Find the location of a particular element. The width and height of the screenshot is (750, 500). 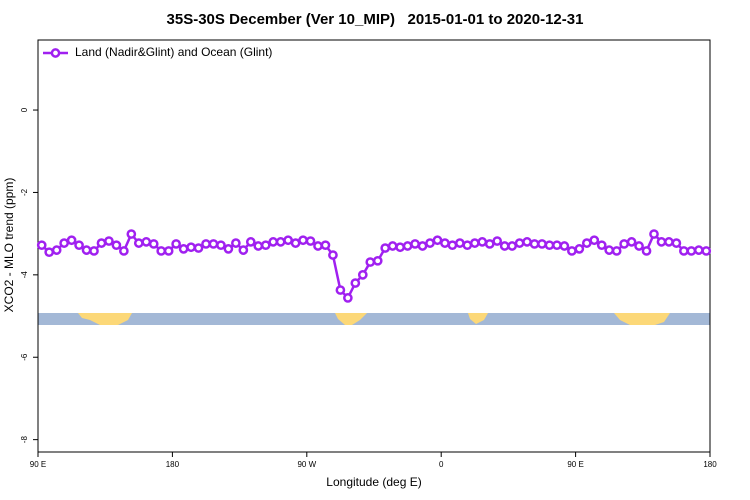

y-tick-label: -6 is located at coordinates (24, 357).